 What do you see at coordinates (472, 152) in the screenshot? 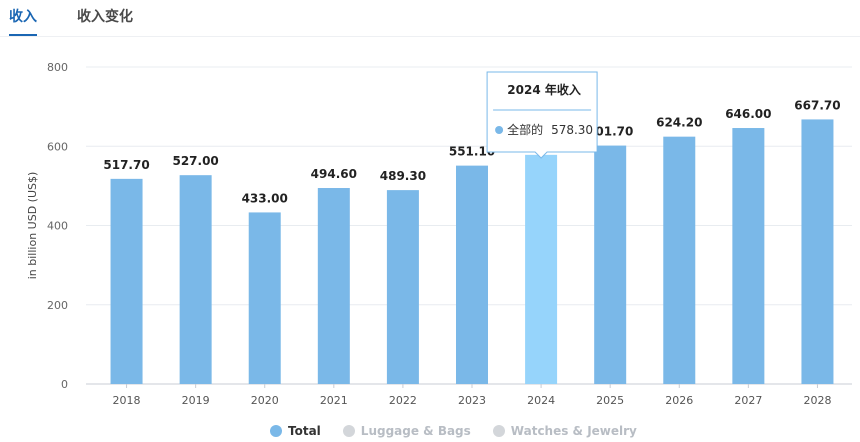
I see `data-label: 551.10` at bounding box center [472, 152].